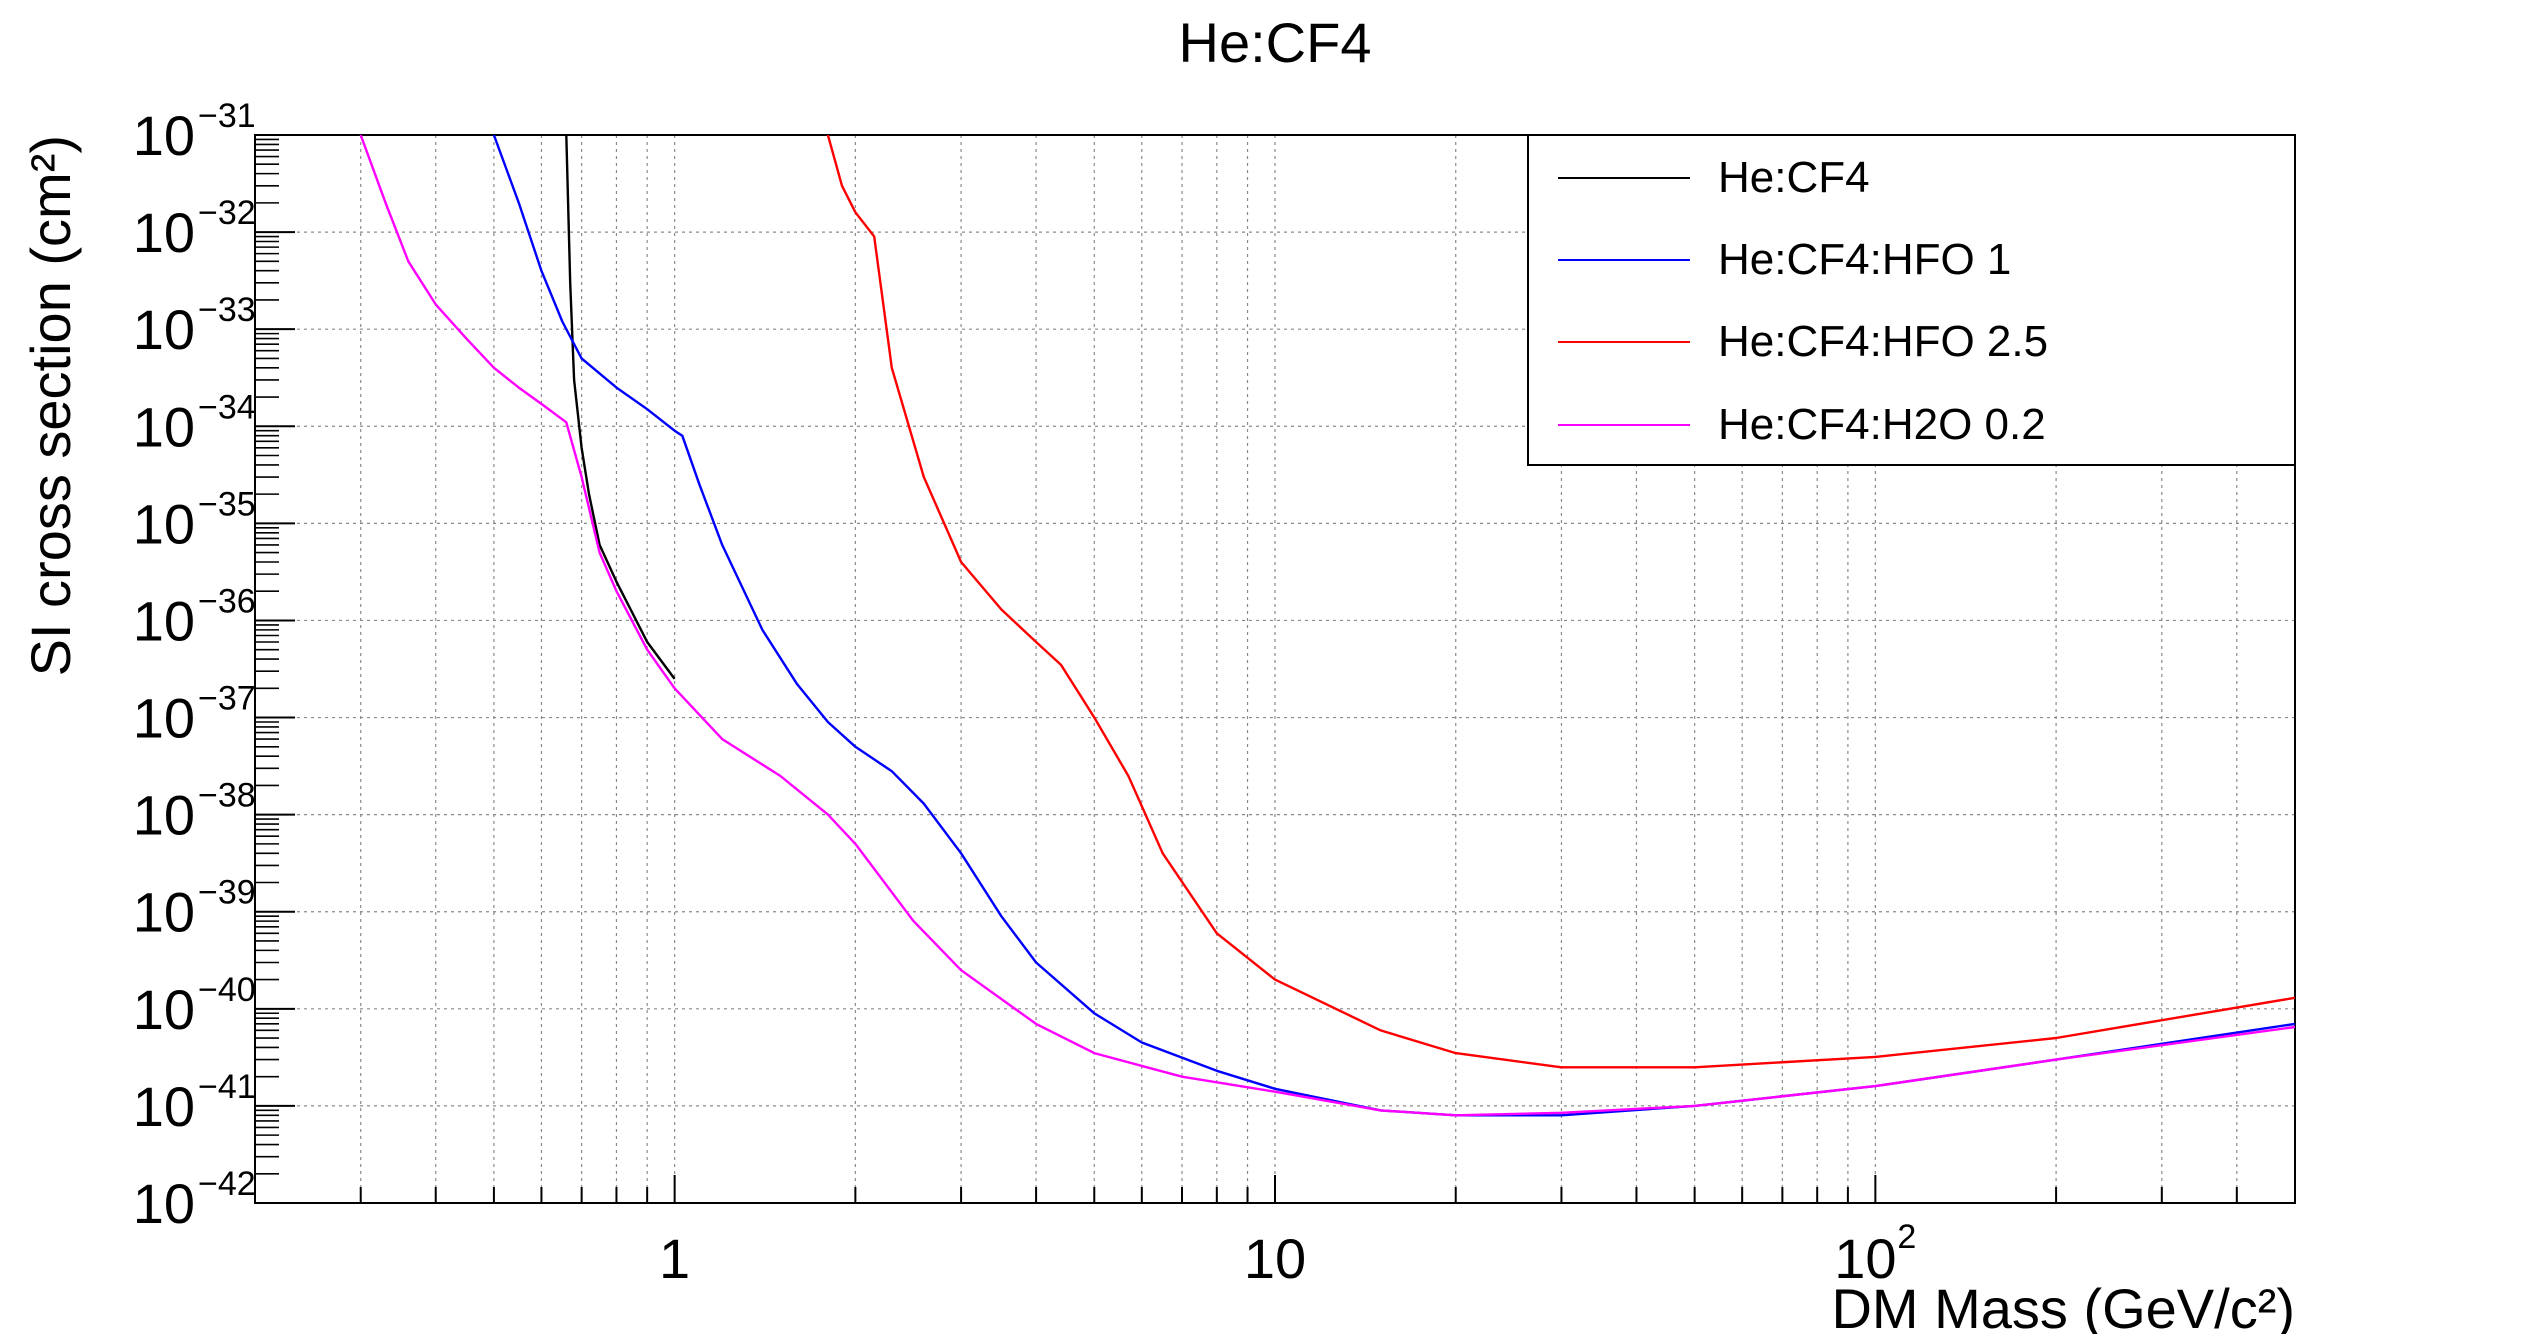 This screenshot has height=1334, width=2546. I want to click on x-axis-label: DM Mass (GeV/c²), so click(2063, 1305).